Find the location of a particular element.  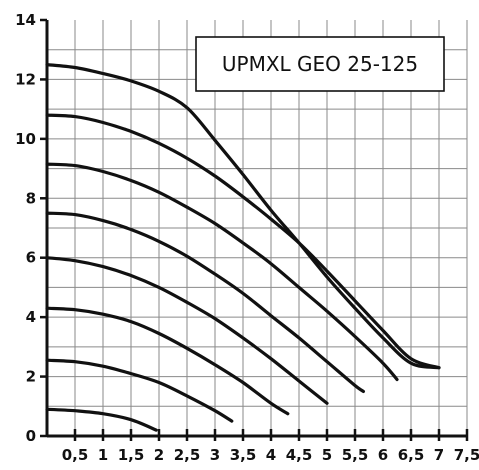

x-tick-label: 1 is located at coordinates (103, 455).